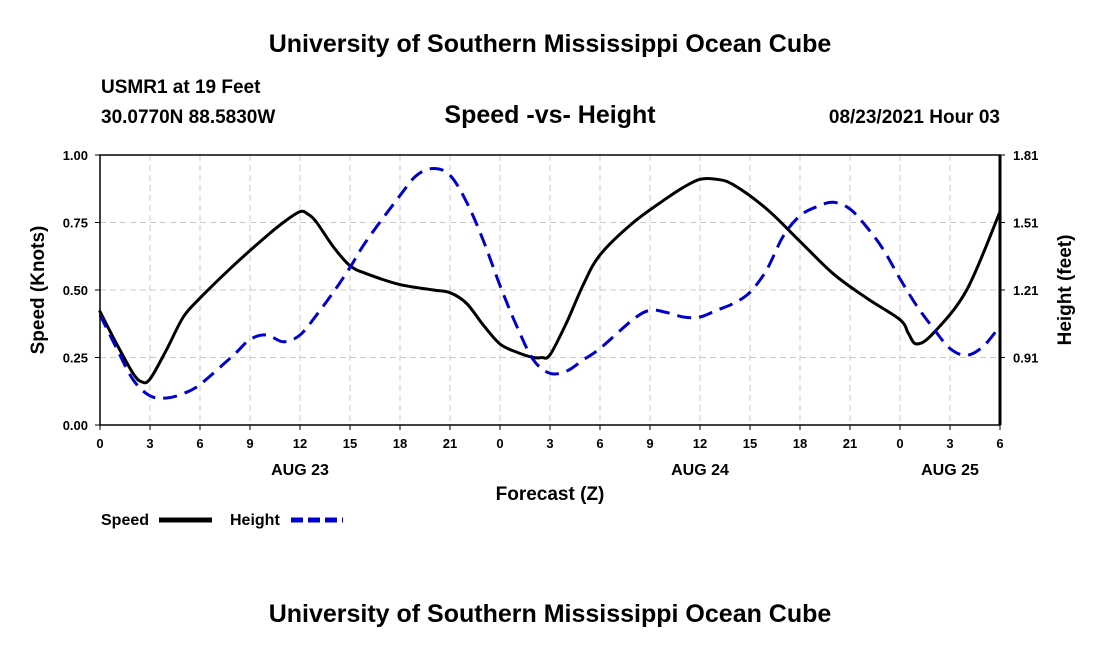  I want to click on y-tick-label: 0.75, so click(75, 223).